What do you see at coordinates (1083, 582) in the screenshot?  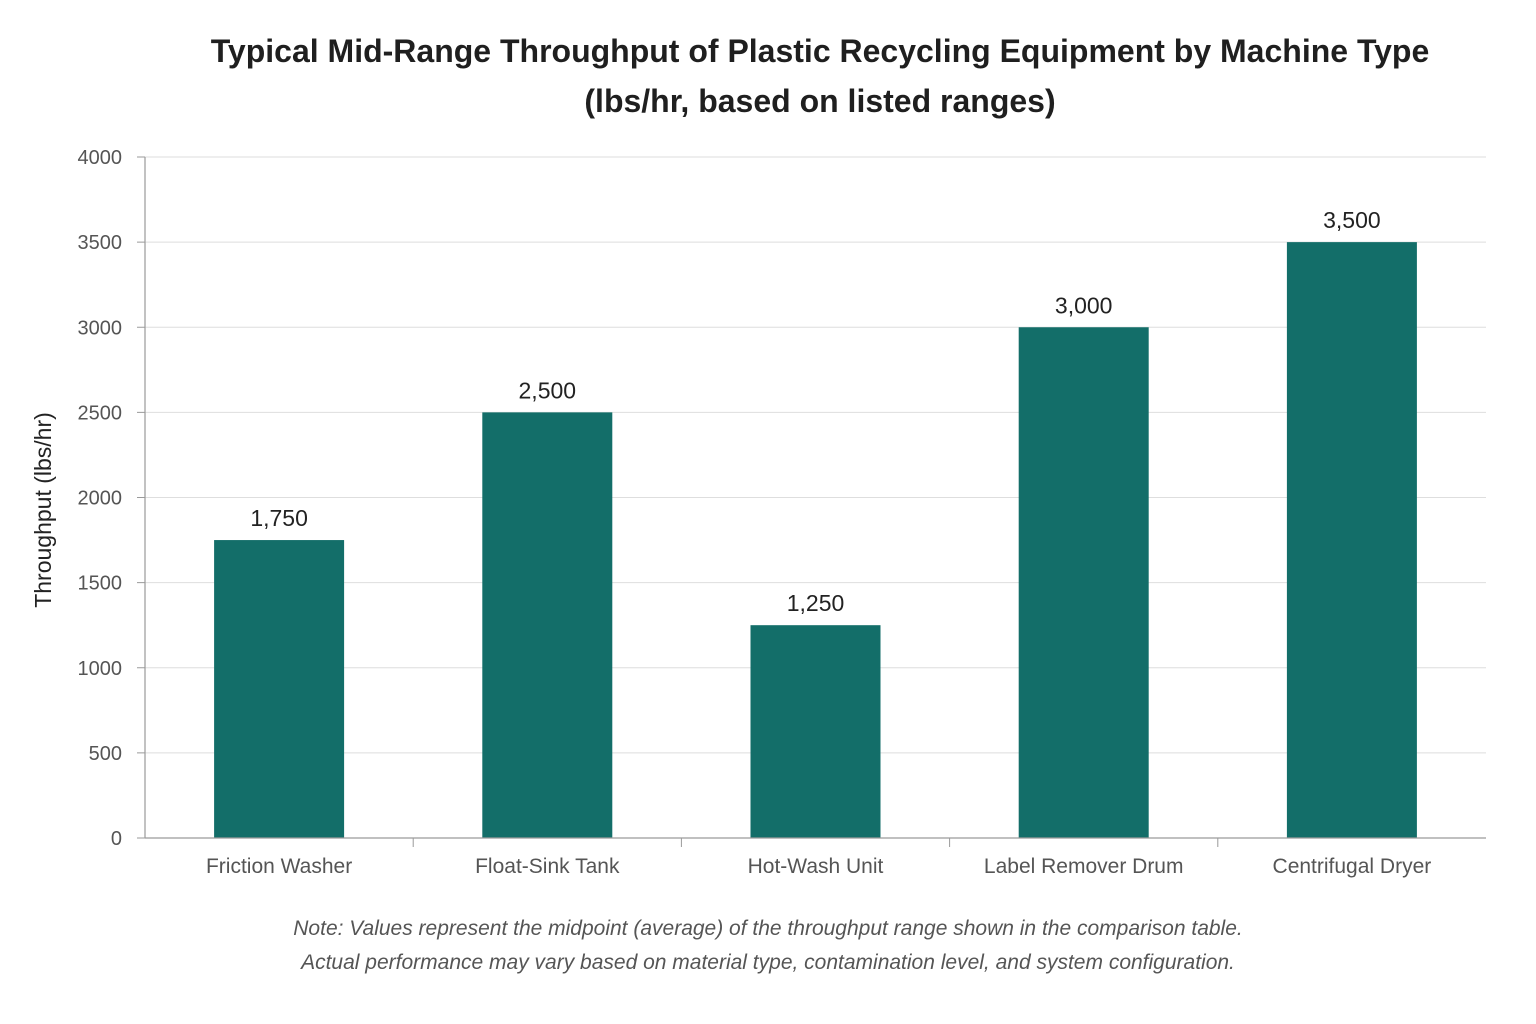 I see `bar-label-remover-drum` at bounding box center [1083, 582].